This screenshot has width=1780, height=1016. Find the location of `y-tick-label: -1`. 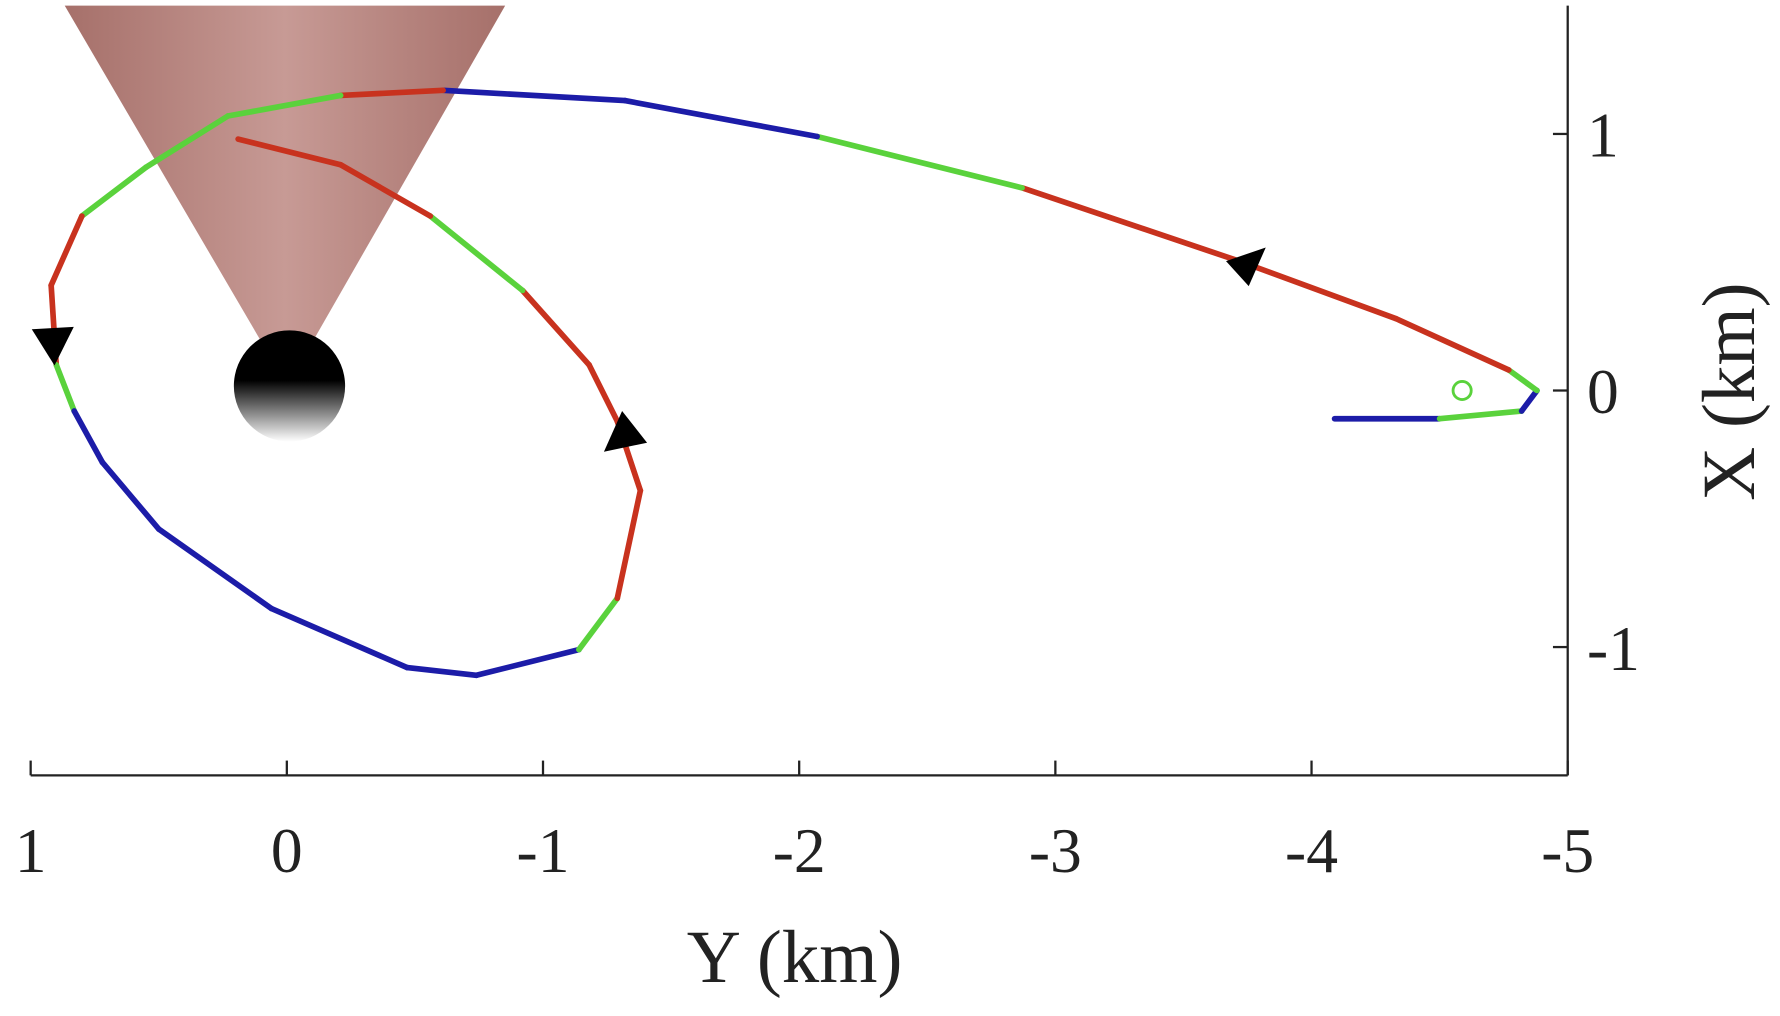

y-tick-label: -1 is located at coordinates (1613, 648).